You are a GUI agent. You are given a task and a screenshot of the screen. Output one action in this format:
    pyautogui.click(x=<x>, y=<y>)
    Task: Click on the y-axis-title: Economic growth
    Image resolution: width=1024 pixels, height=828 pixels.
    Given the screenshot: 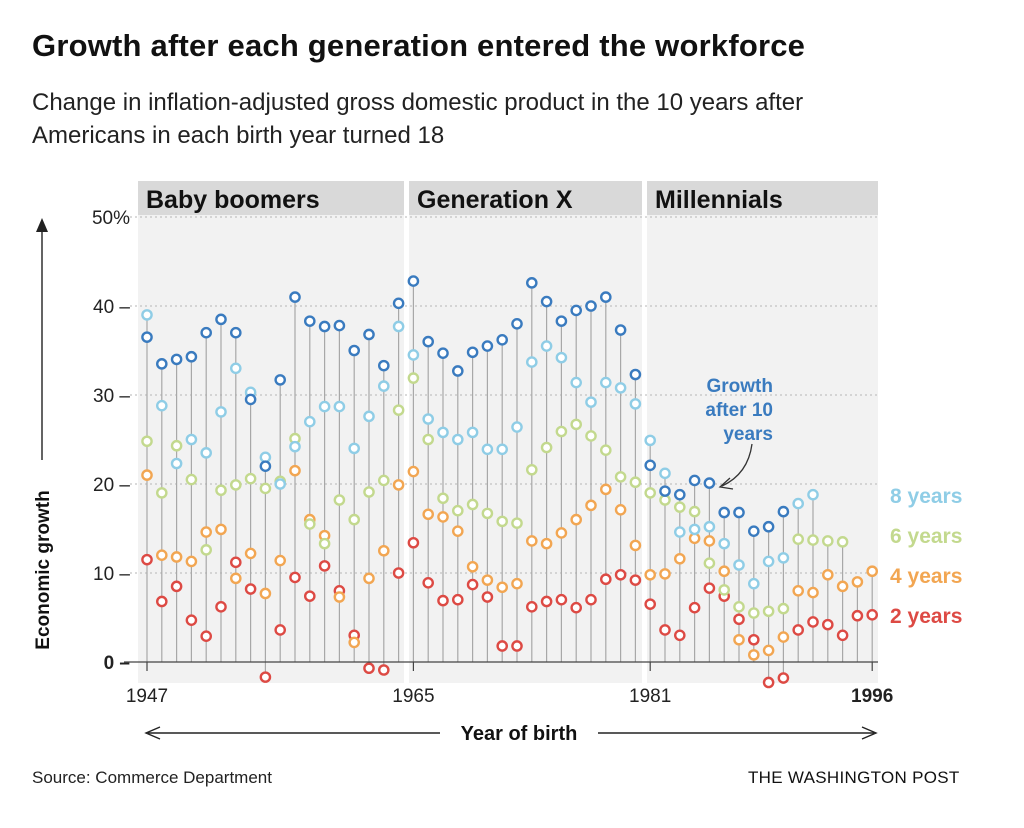 What is the action you would take?
    pyautogui.click(x=43, y=569)
    